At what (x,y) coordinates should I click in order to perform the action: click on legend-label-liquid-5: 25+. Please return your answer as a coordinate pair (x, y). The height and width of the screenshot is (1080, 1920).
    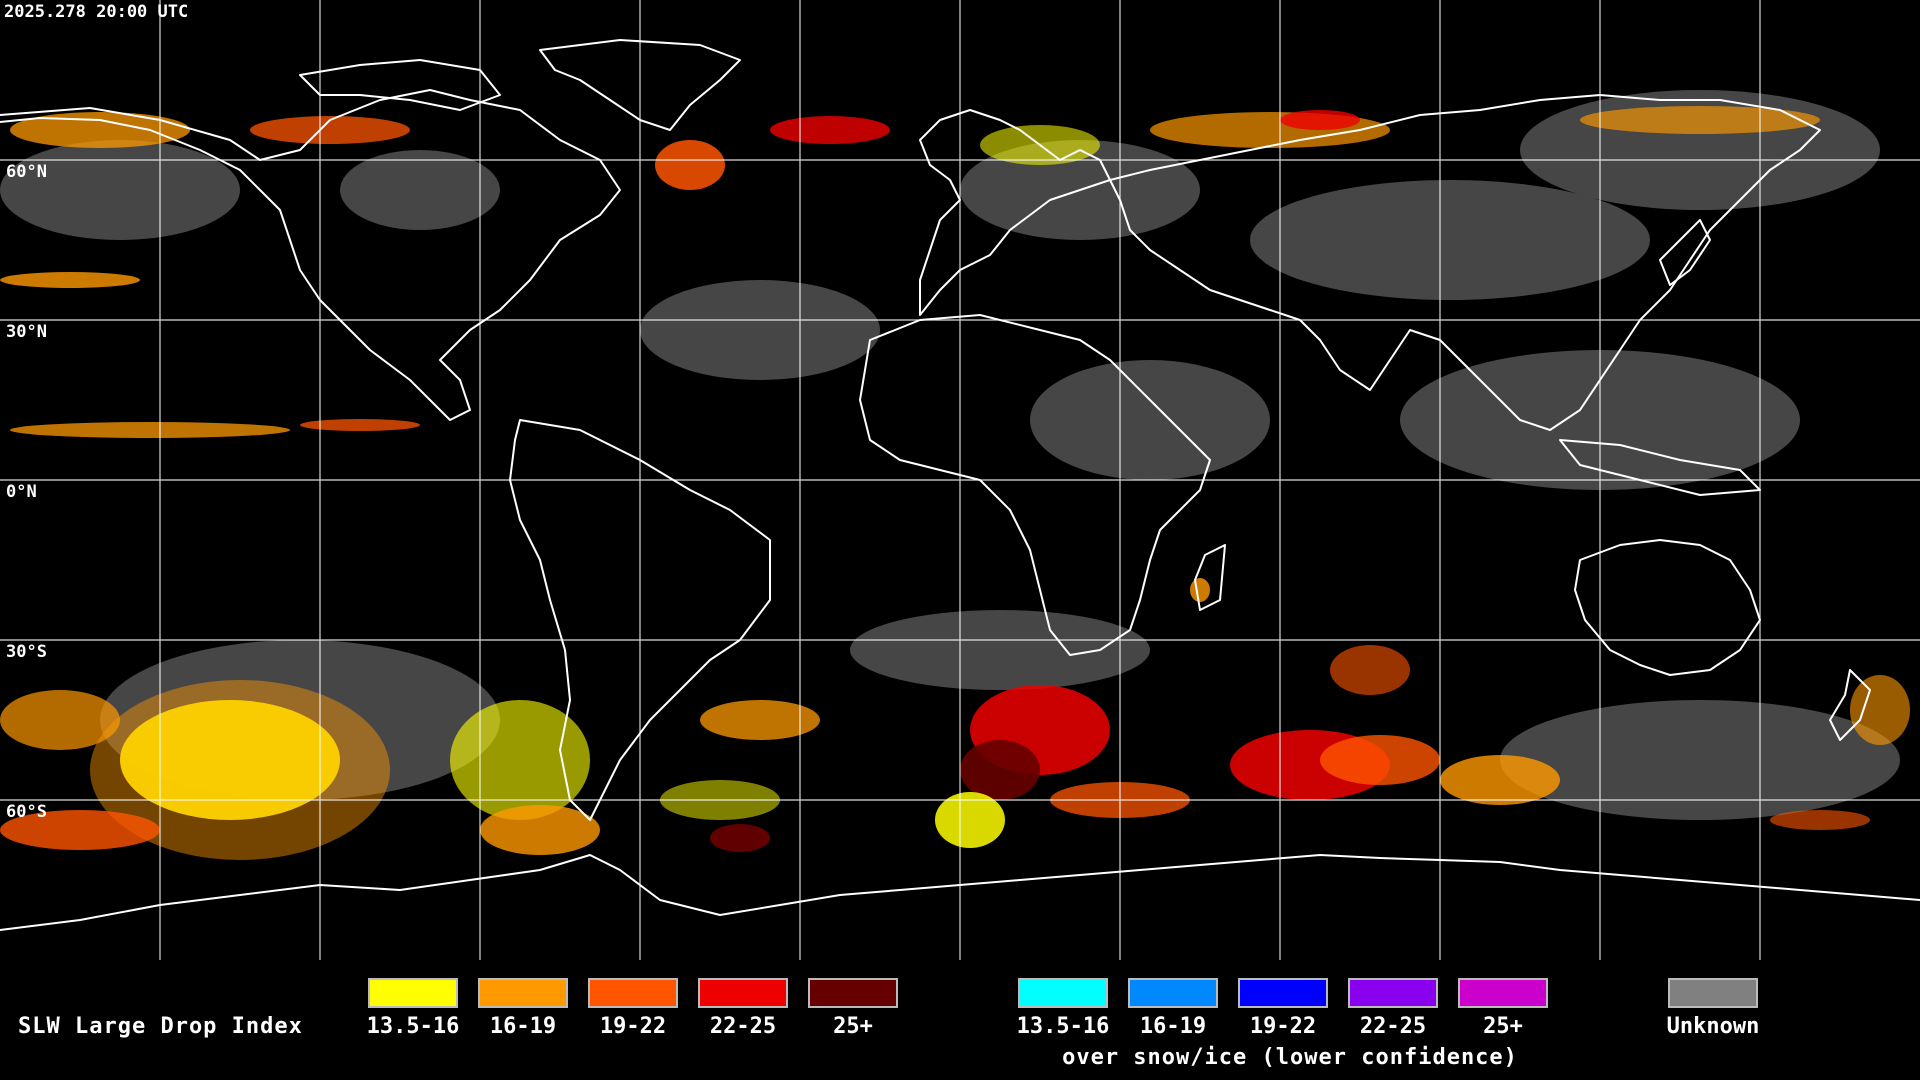
    Looking at the image, I should click on (853, 1026).